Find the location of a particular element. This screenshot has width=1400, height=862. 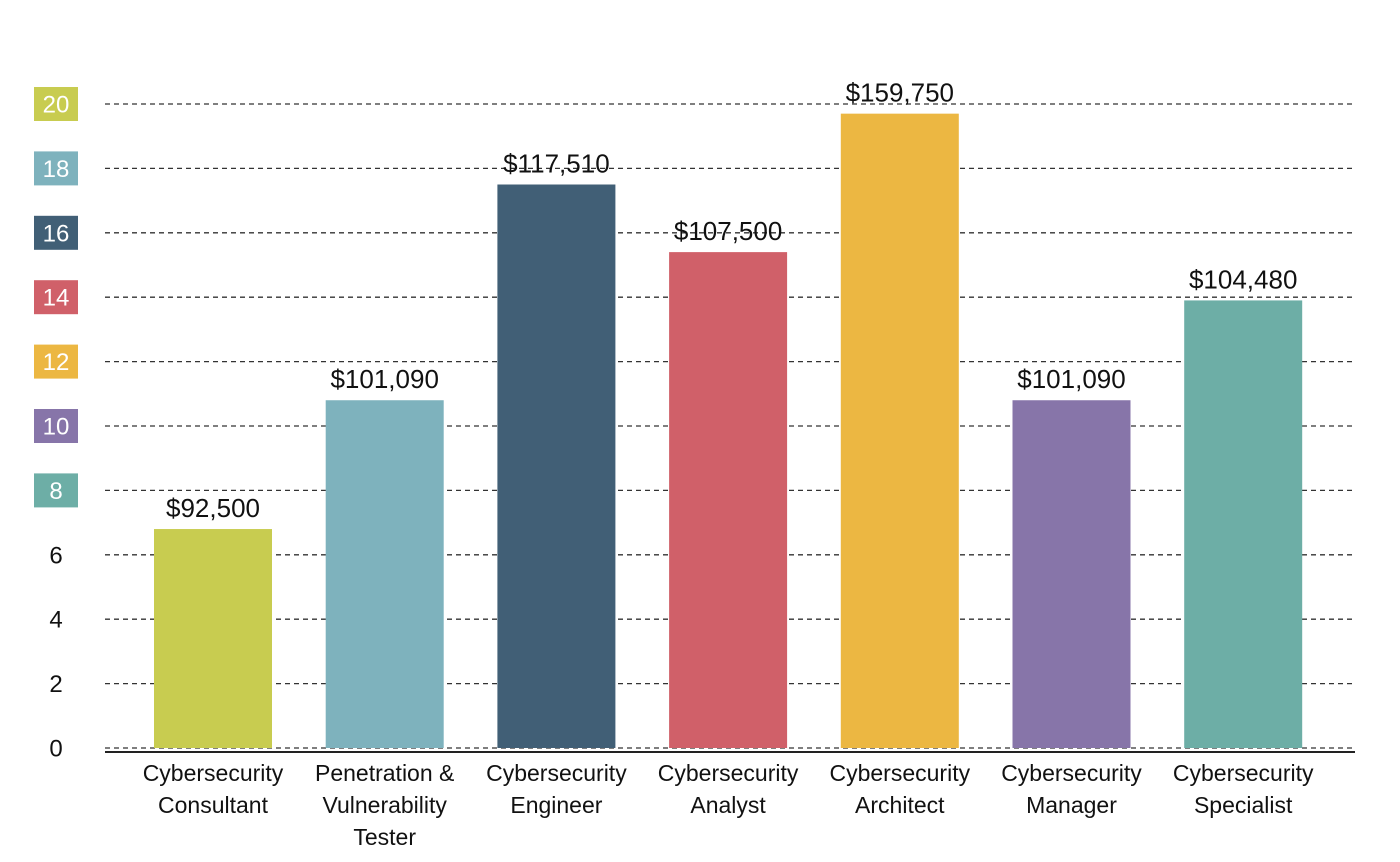

data-label: $159,750 is located at coordinates (900, 93).